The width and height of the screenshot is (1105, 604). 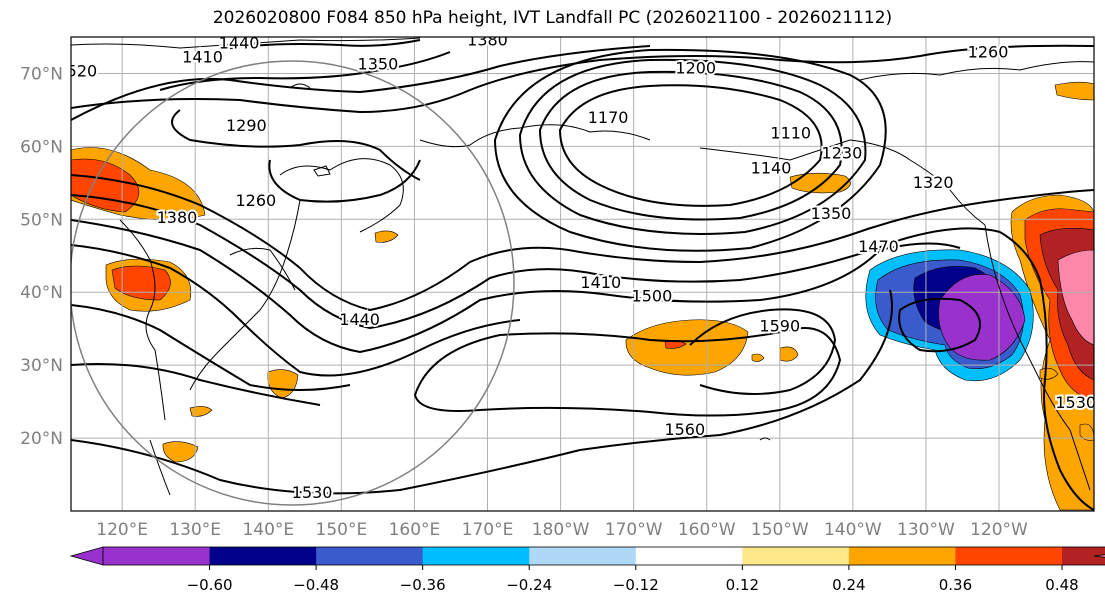 What do you see at coordinates (779, 326) in the screenshot?
I see `contour-label: 1590` at bounding box center [779, 326].